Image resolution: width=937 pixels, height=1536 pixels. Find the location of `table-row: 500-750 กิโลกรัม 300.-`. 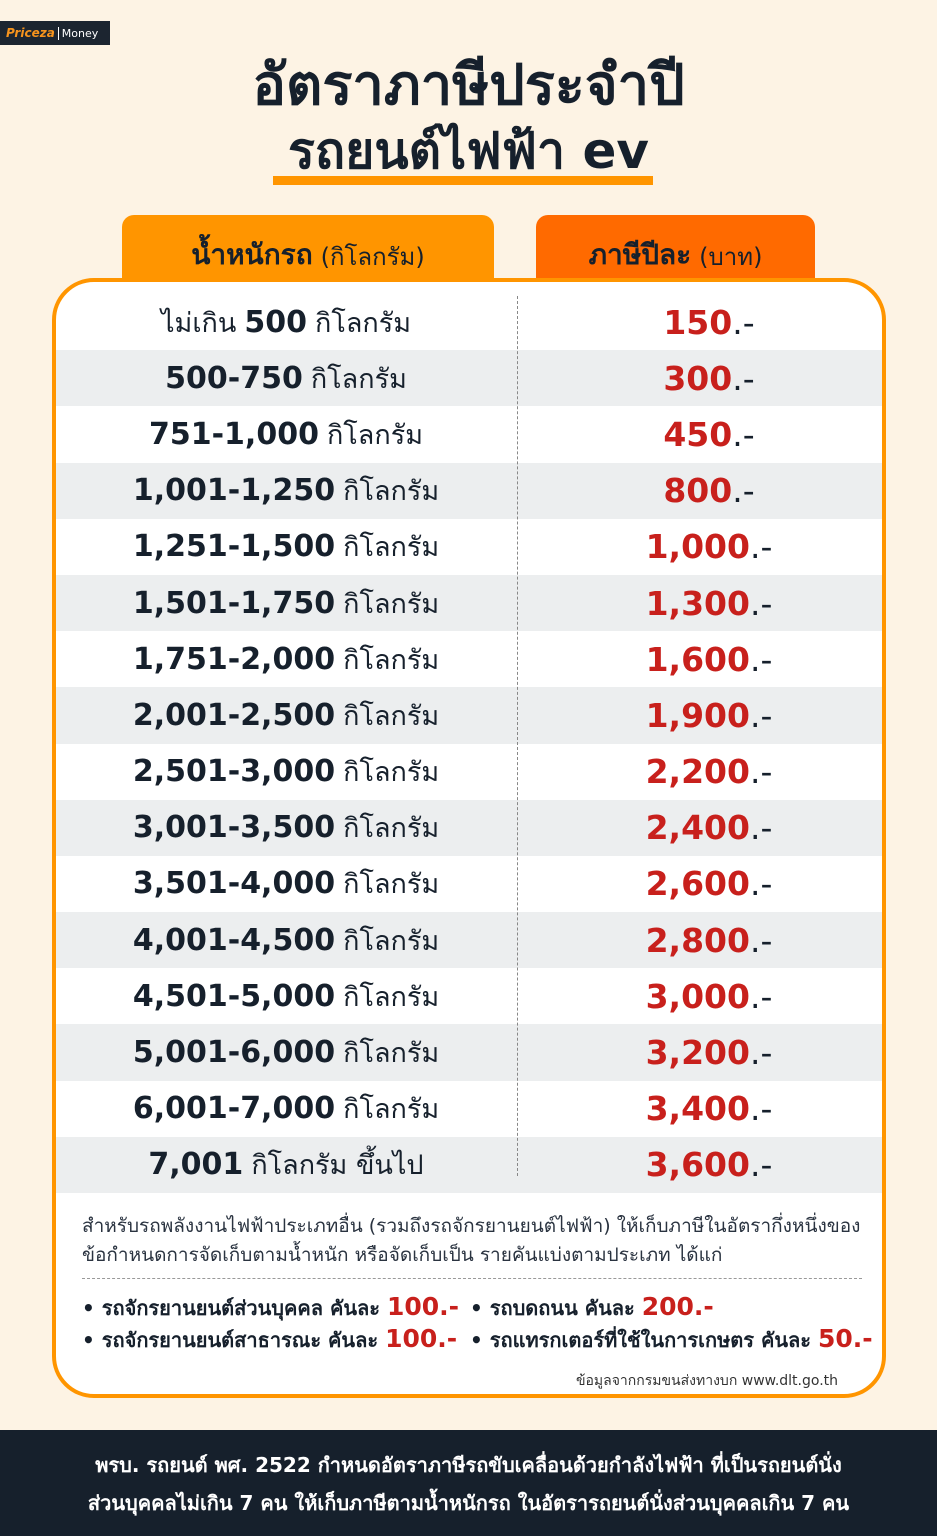

table-row: 500-750 กิโลกรัม 300.- is located at coordinates (469, 378).